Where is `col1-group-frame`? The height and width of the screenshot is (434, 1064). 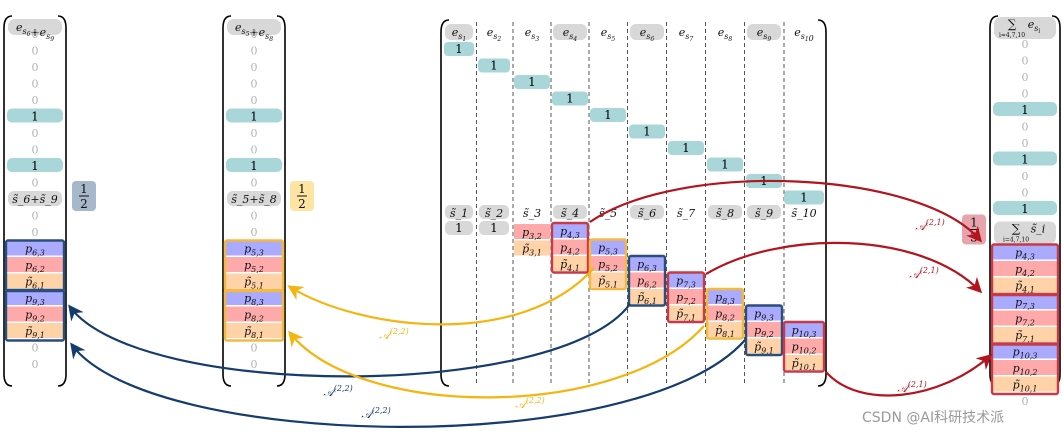
col1-group-frame is located at coordinates (35, 315).